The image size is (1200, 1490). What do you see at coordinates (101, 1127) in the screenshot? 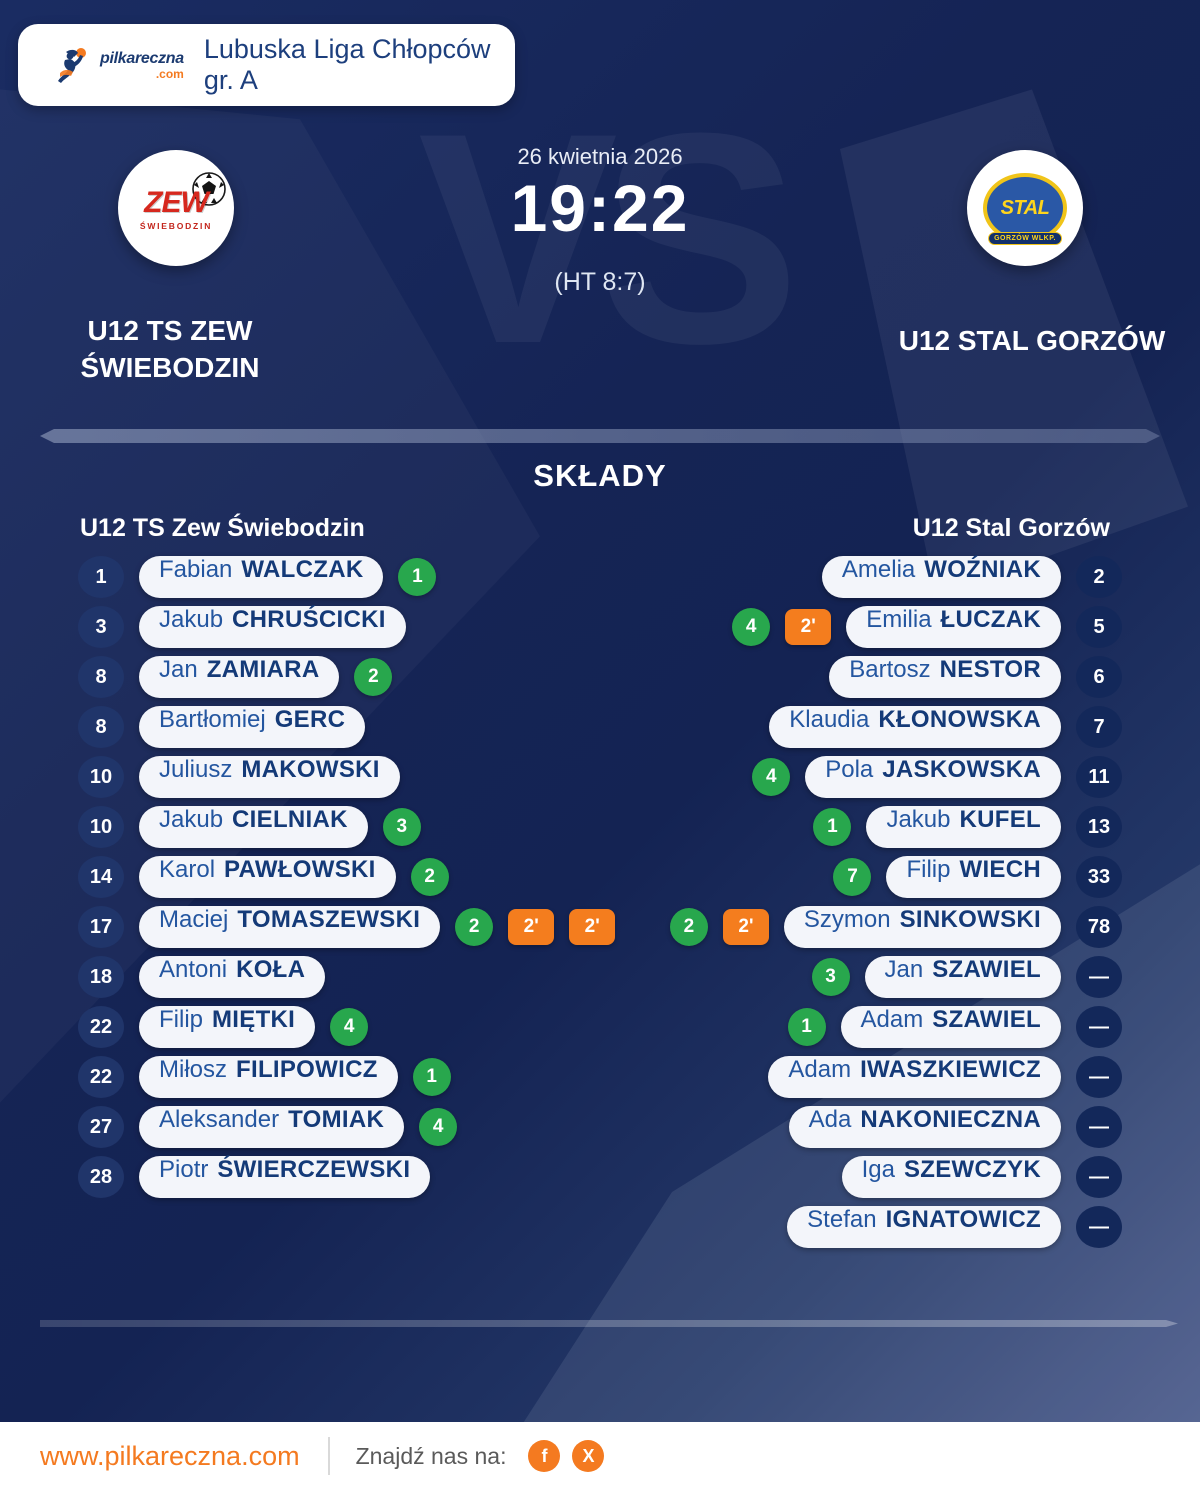
I see `player-number-badge: 27` at bounding box center [101, 1127].